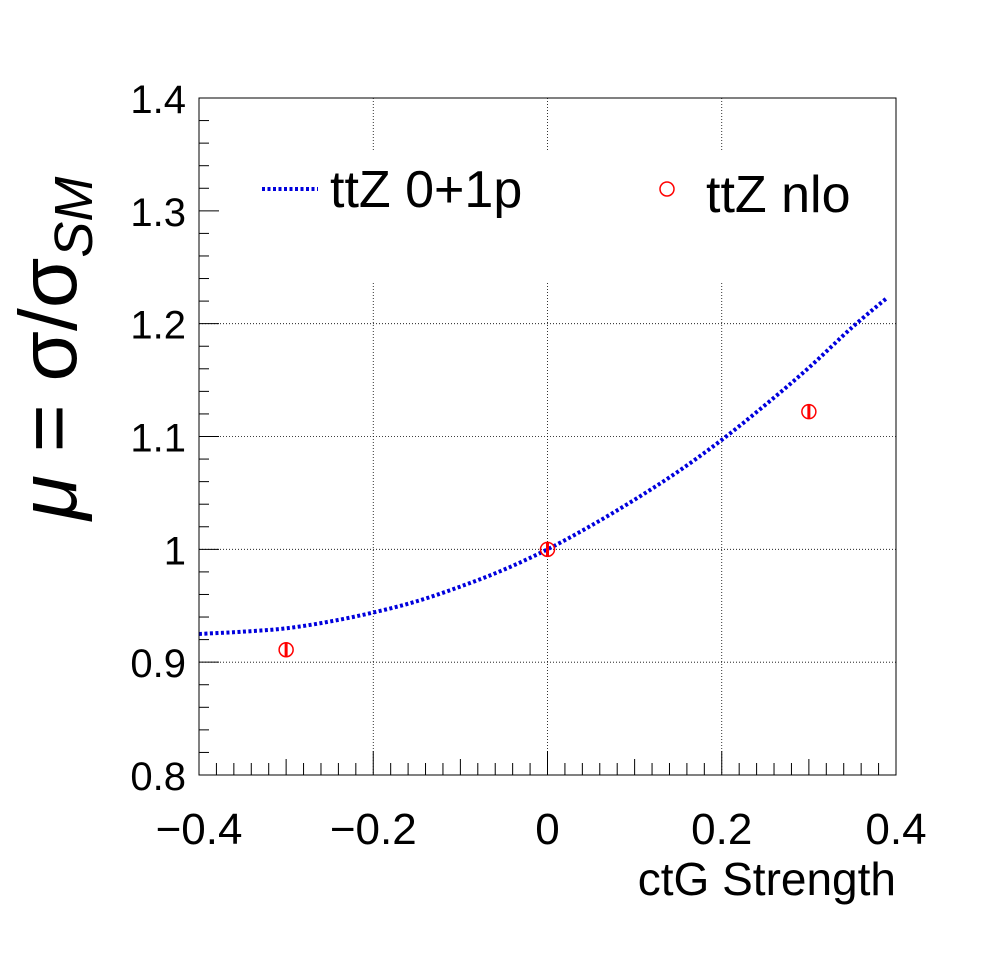 This screenshot has width=996, height=972. What do you see at coordinates (48, 366) in the screenshot?
I see `y-axis-title-ratio: = σ/σ` at bounding box center [48, 366].